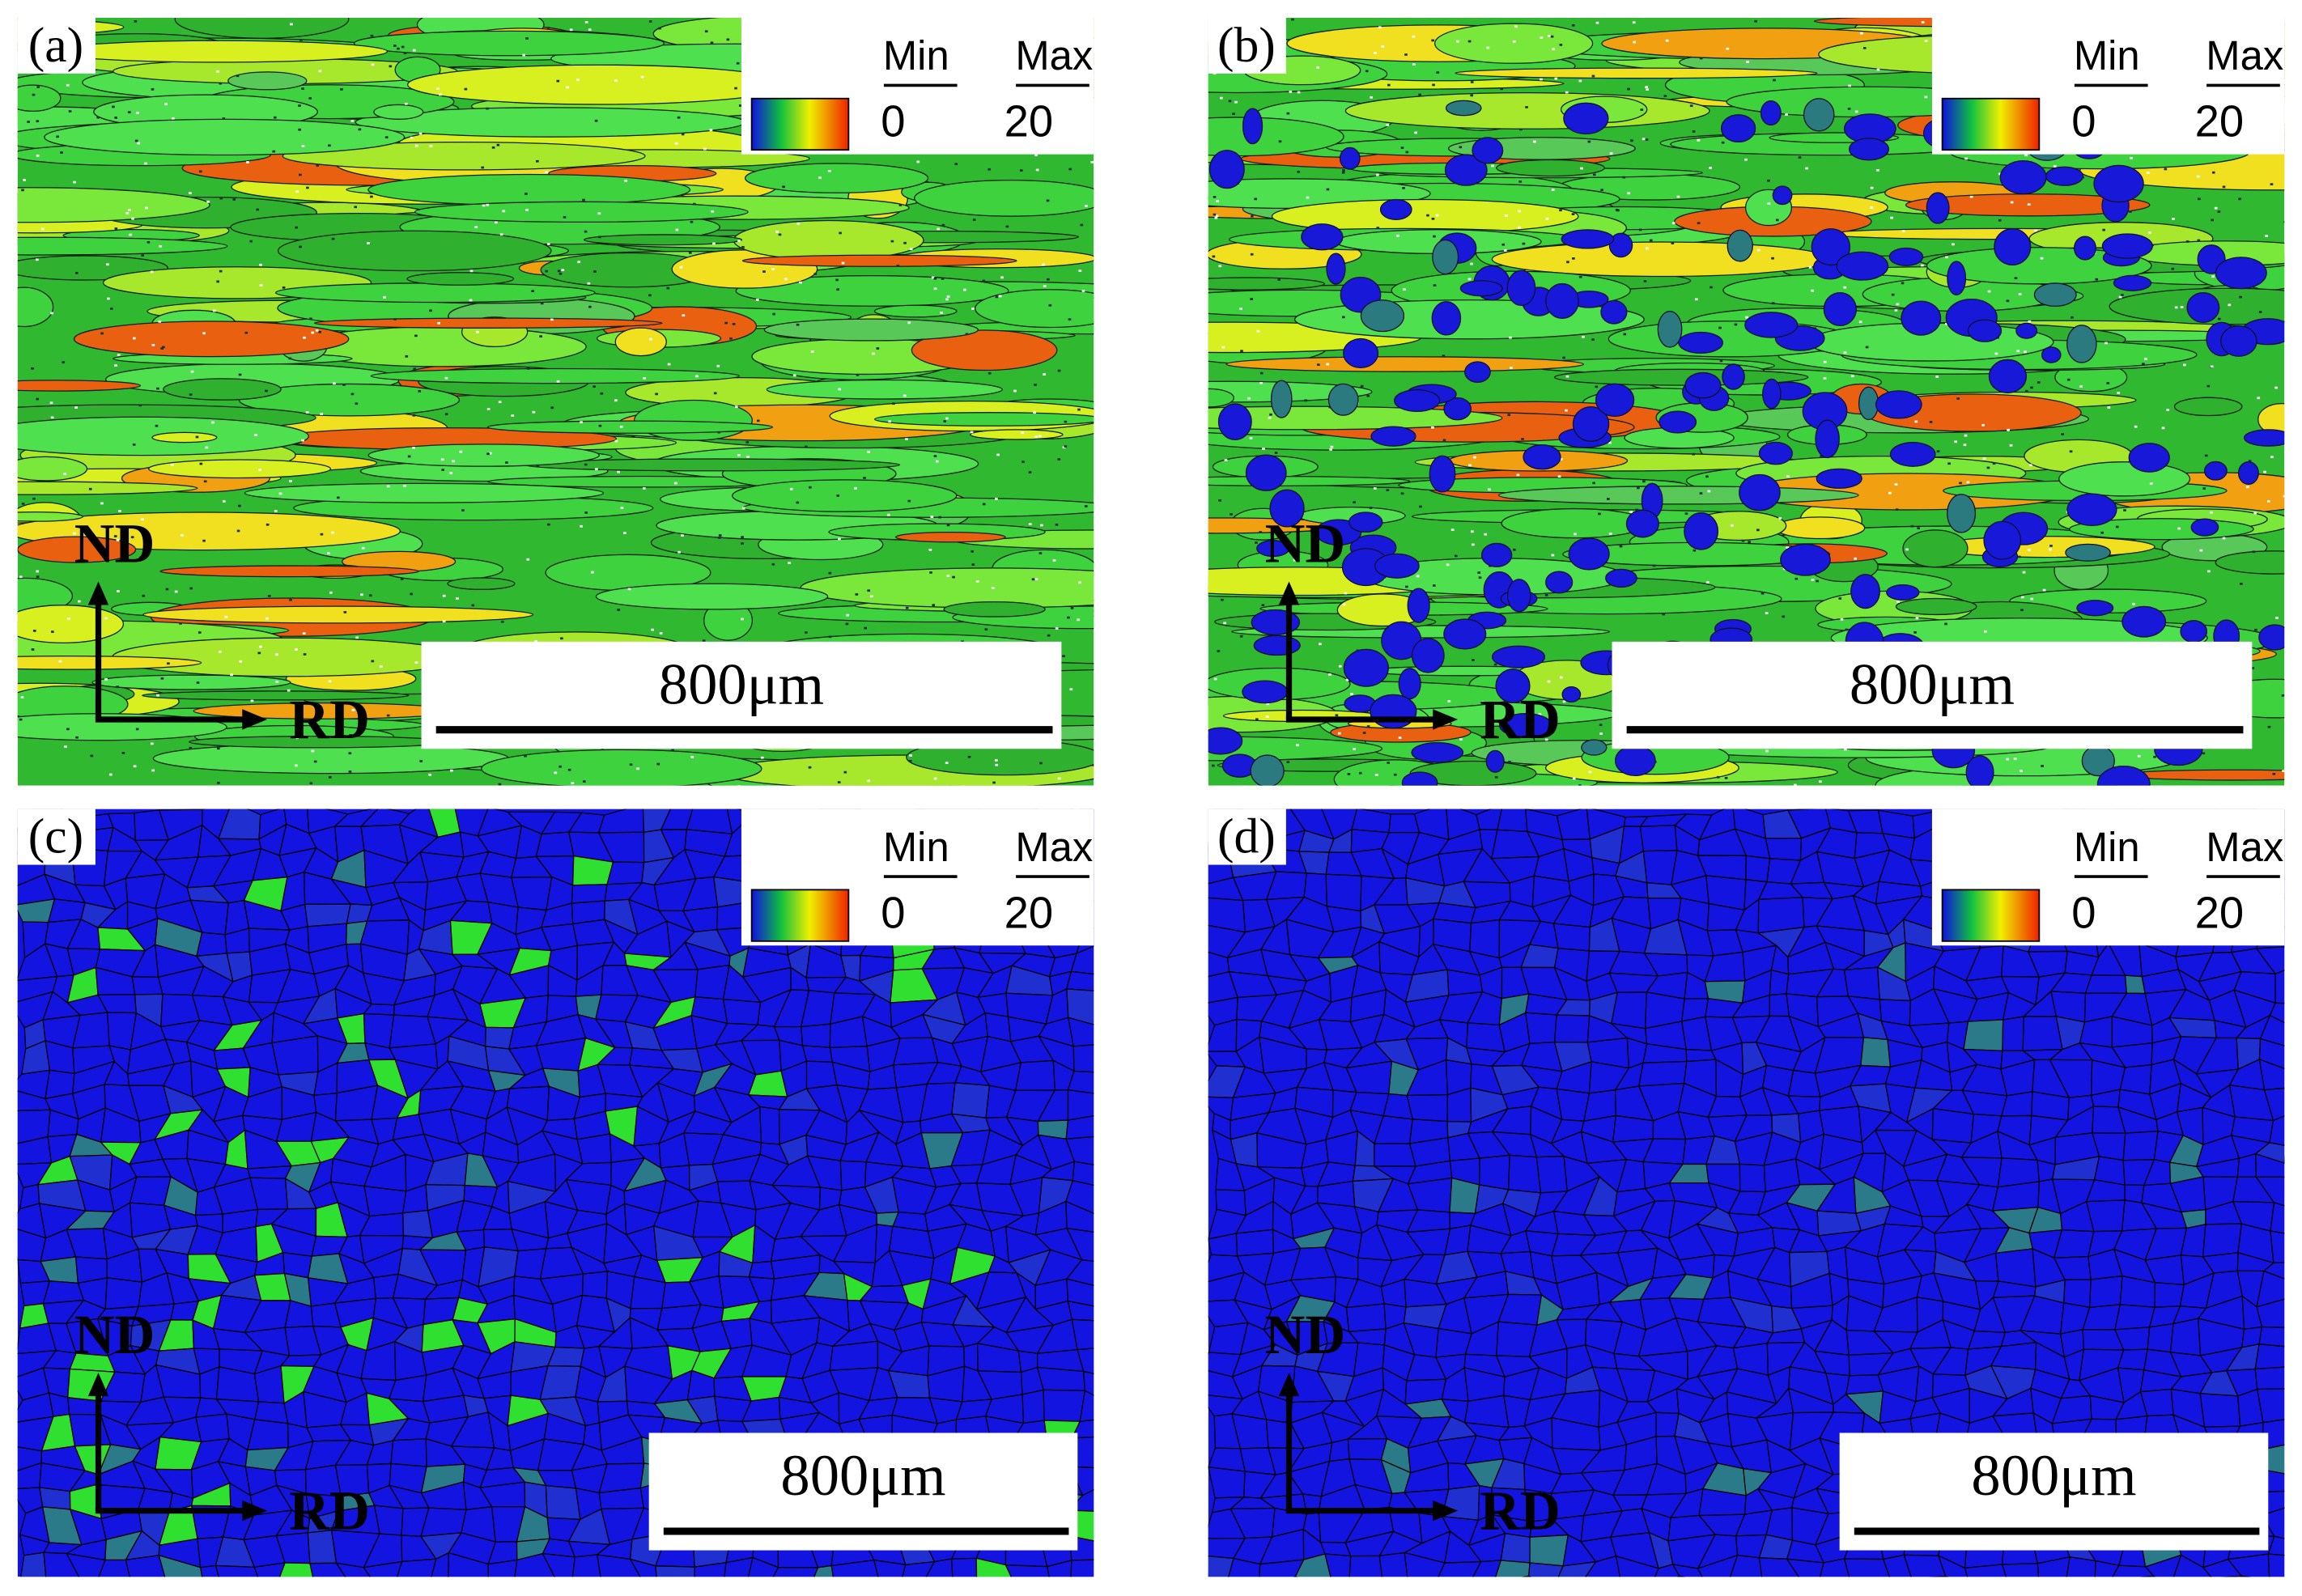 The image size is (2302, 1596). I want to click on label-box, so click(56, 837).